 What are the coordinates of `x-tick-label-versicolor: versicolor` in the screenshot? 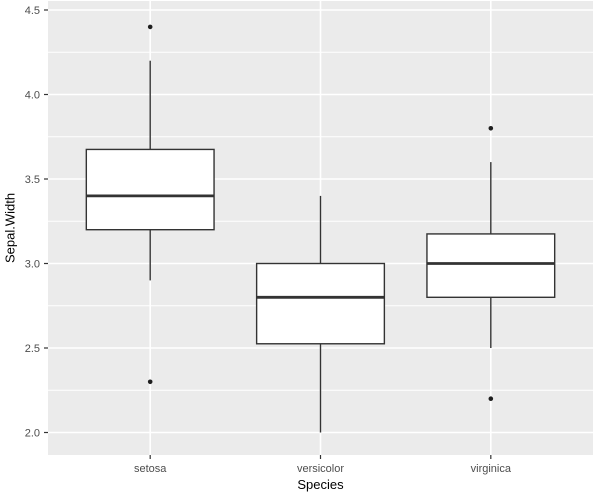 It's located at (320, 469).